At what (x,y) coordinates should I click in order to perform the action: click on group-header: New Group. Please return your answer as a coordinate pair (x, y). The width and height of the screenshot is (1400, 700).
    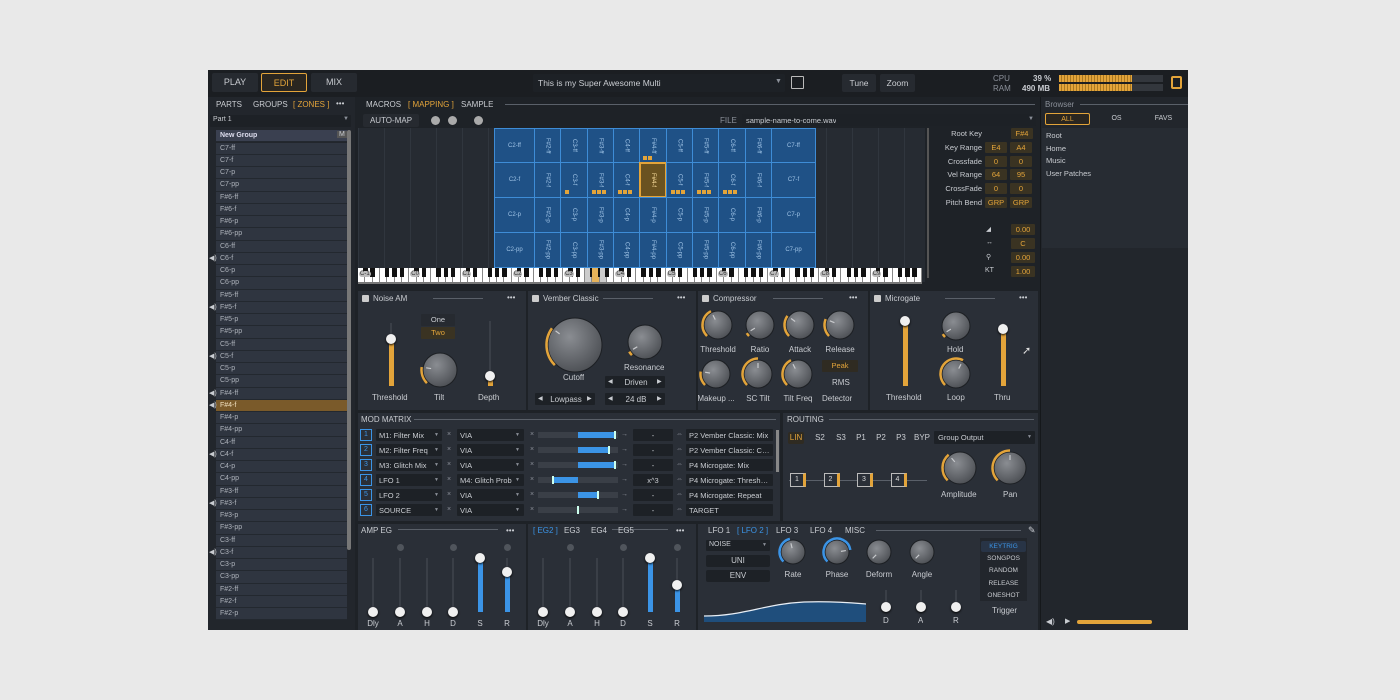
    Looking at the image, I should click on (281, 136).